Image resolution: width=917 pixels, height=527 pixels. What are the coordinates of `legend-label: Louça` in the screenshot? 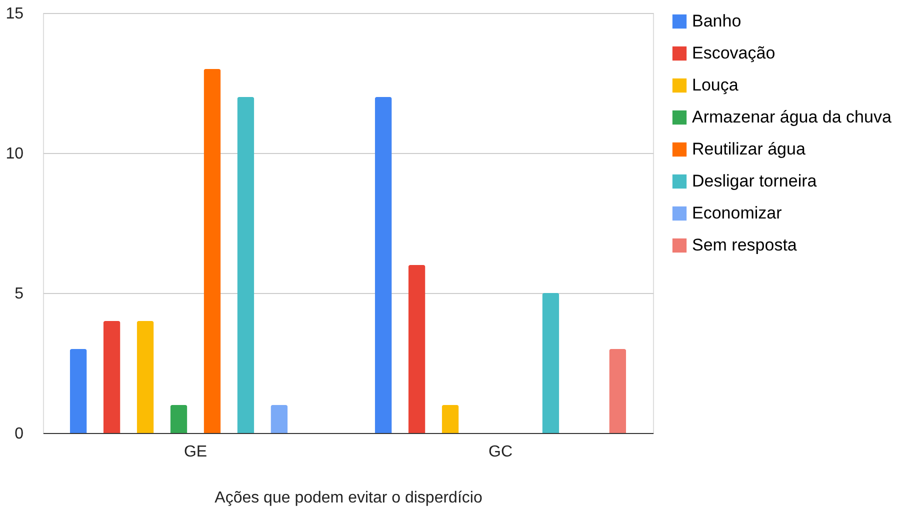 It's located at (715, 85).